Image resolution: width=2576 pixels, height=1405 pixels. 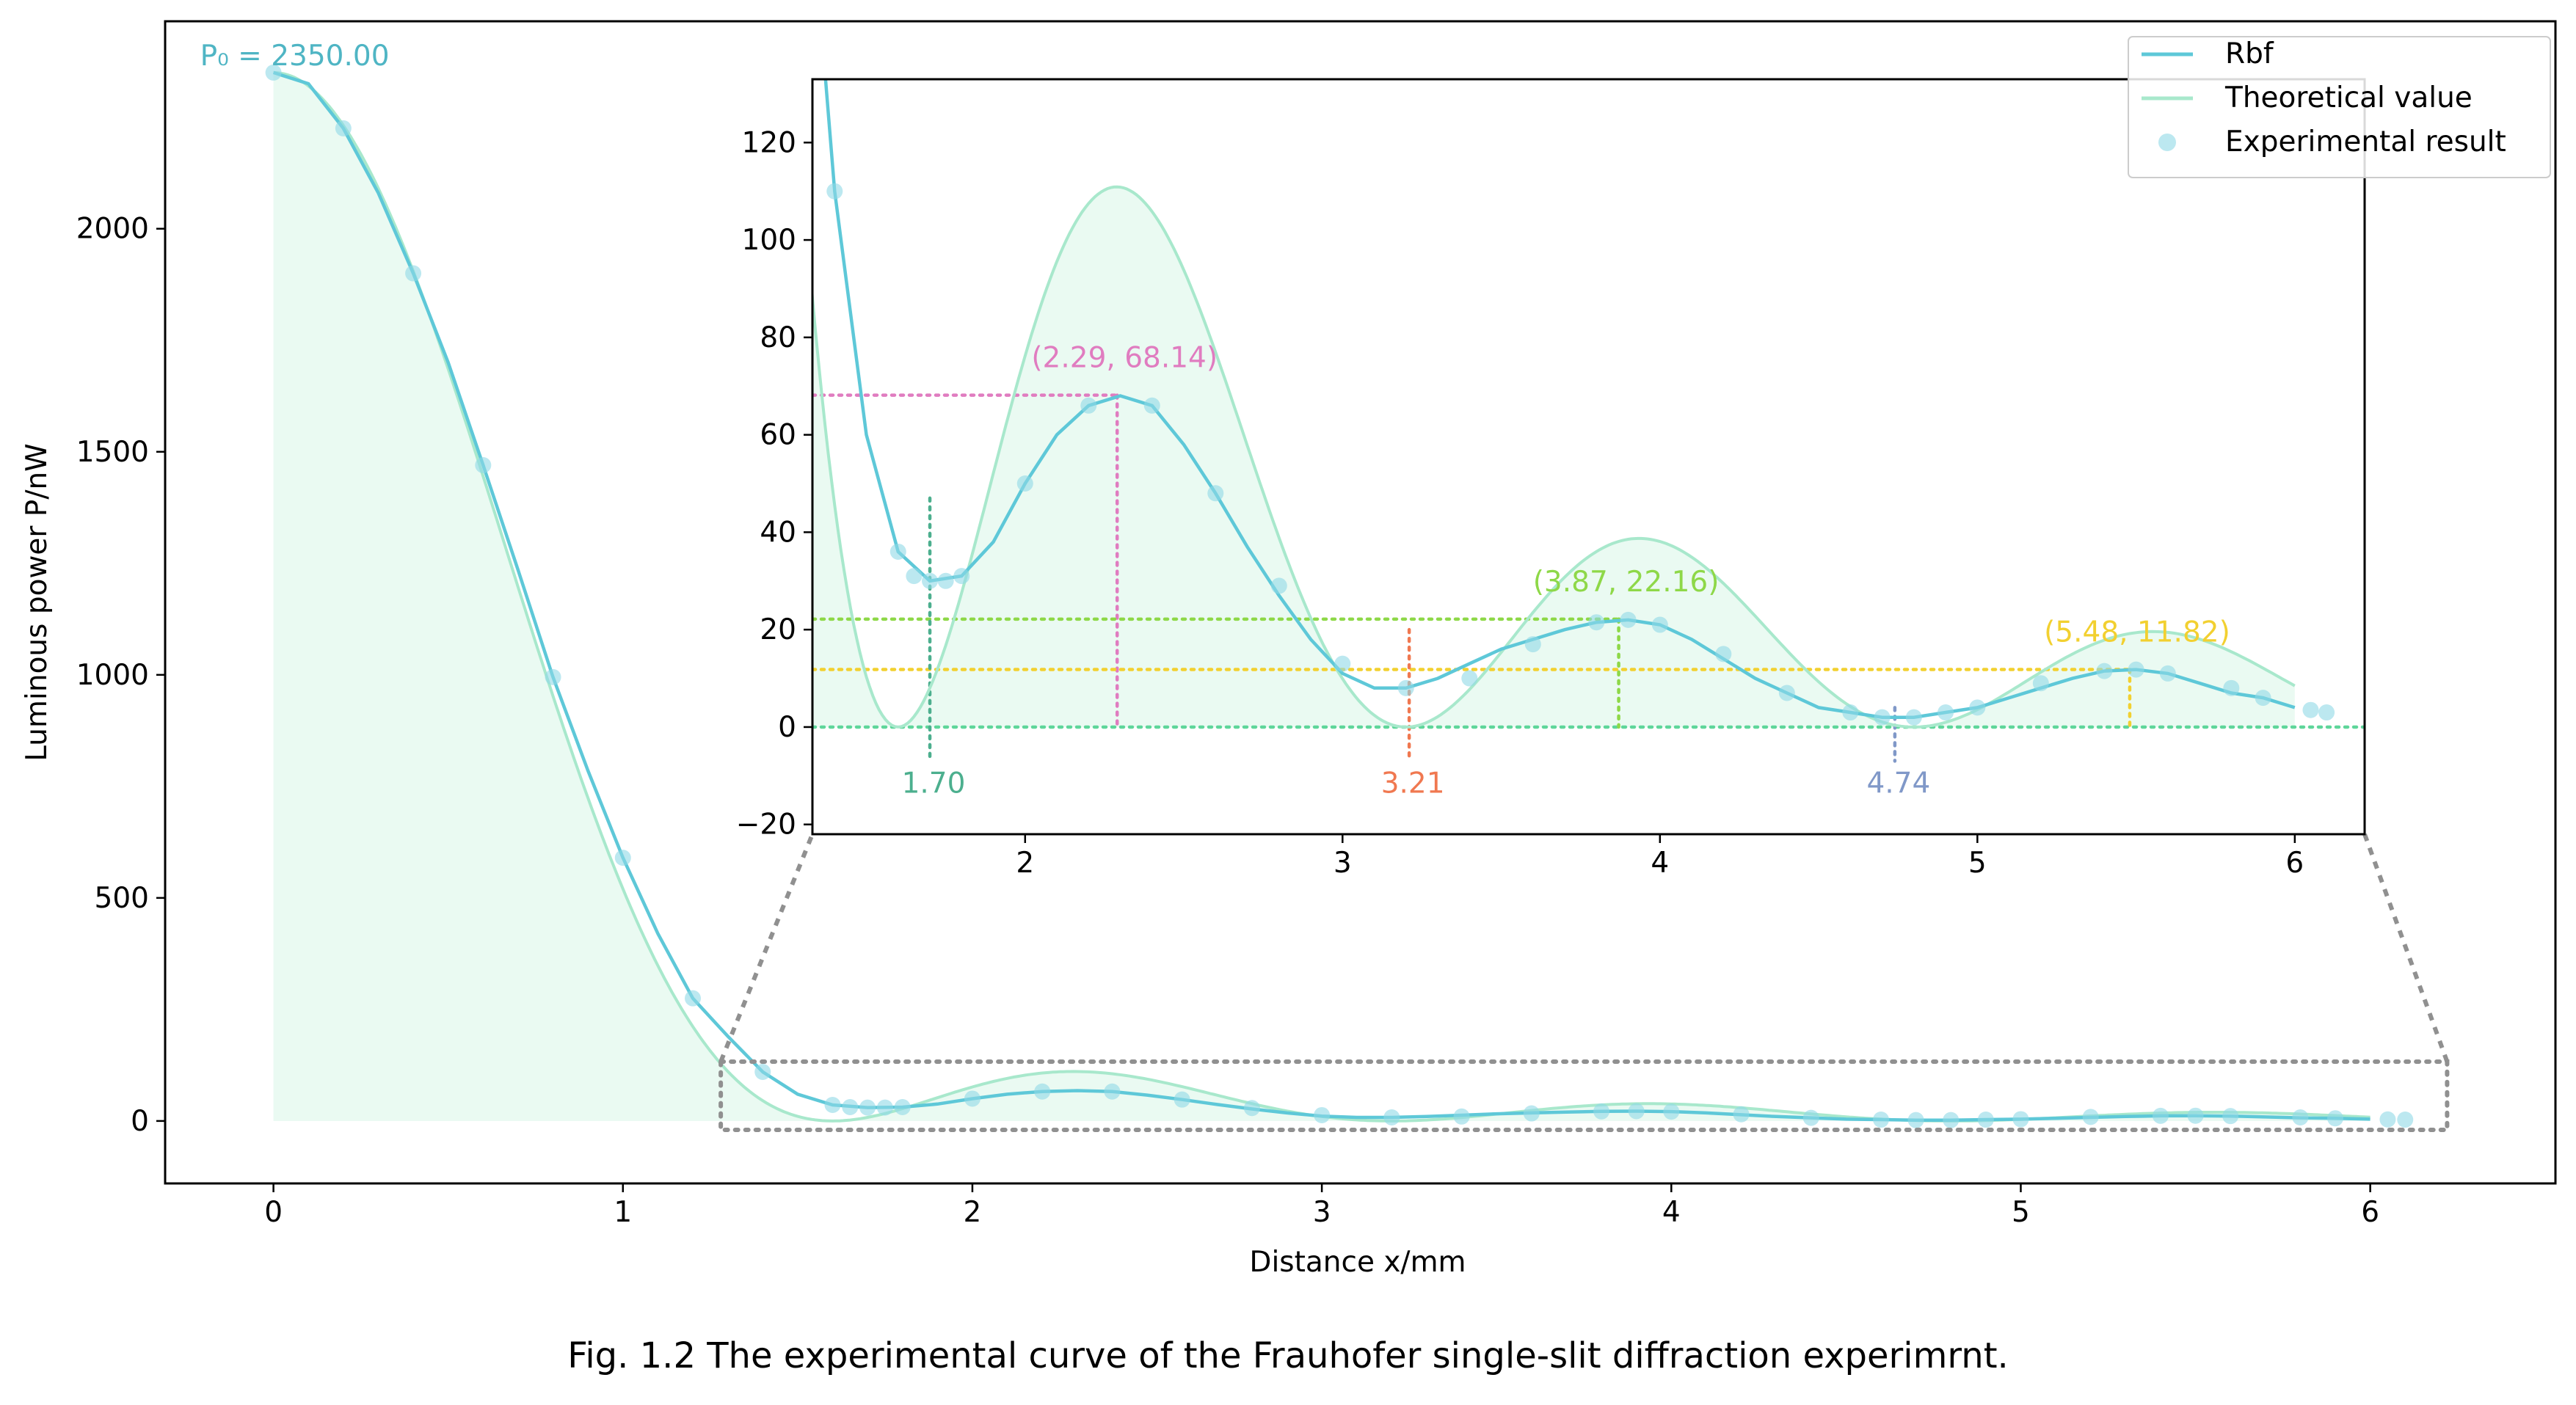 What do you see at coordinates (787, 727) in the screenshot?
I see `inset-y-tick-label: 0` at bounding box center [787, 727].